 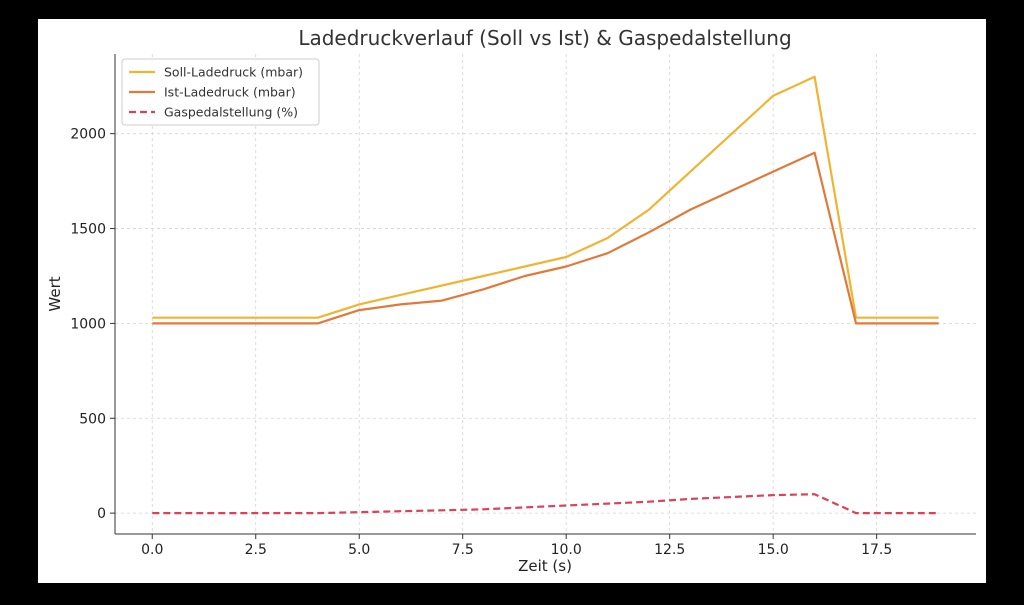 I want to click on legend-box, so click(x=220, y=92).